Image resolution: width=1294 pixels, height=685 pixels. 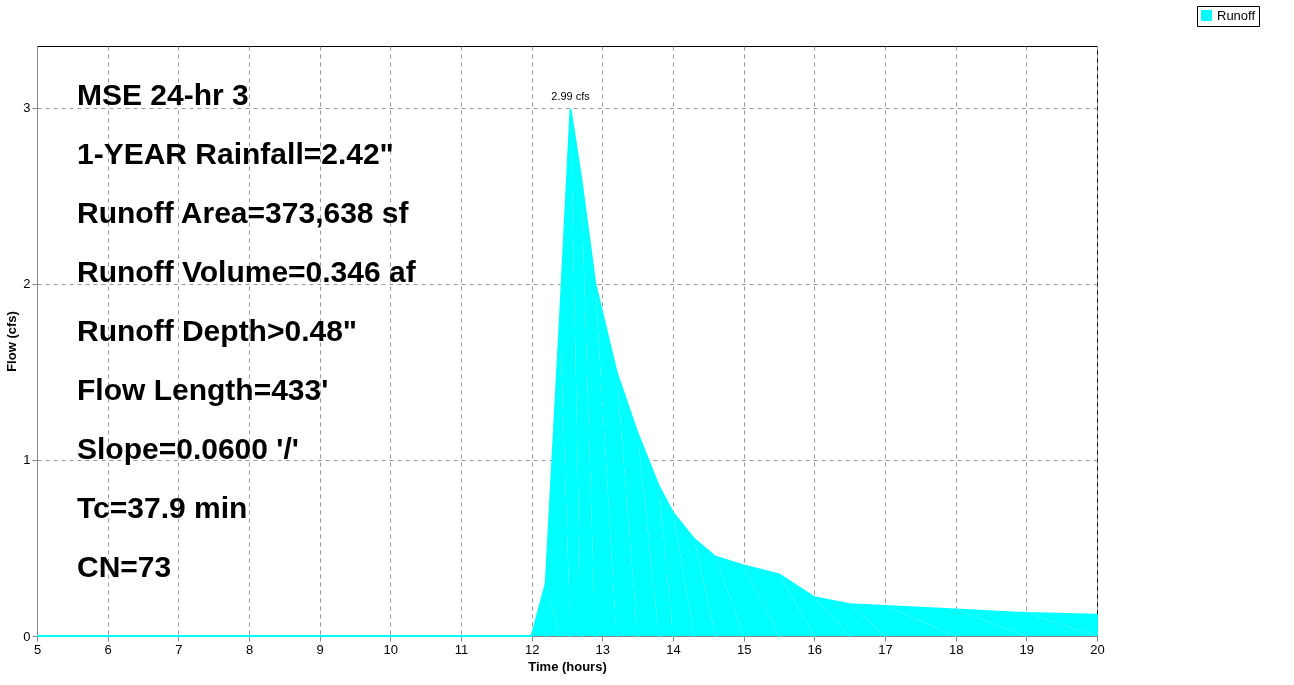 I want to click on x-tick-label: 5, so click(x=37, y=649).